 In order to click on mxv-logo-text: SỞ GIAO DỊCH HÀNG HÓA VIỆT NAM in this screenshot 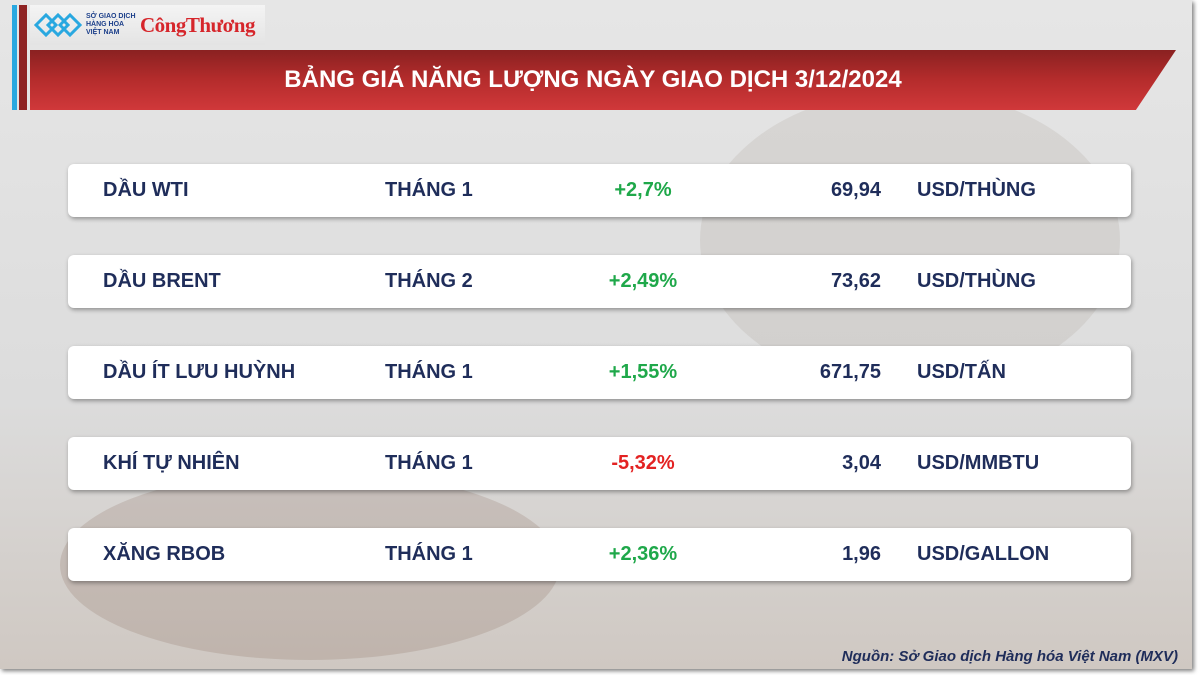, I will do `click(111, 24)`.